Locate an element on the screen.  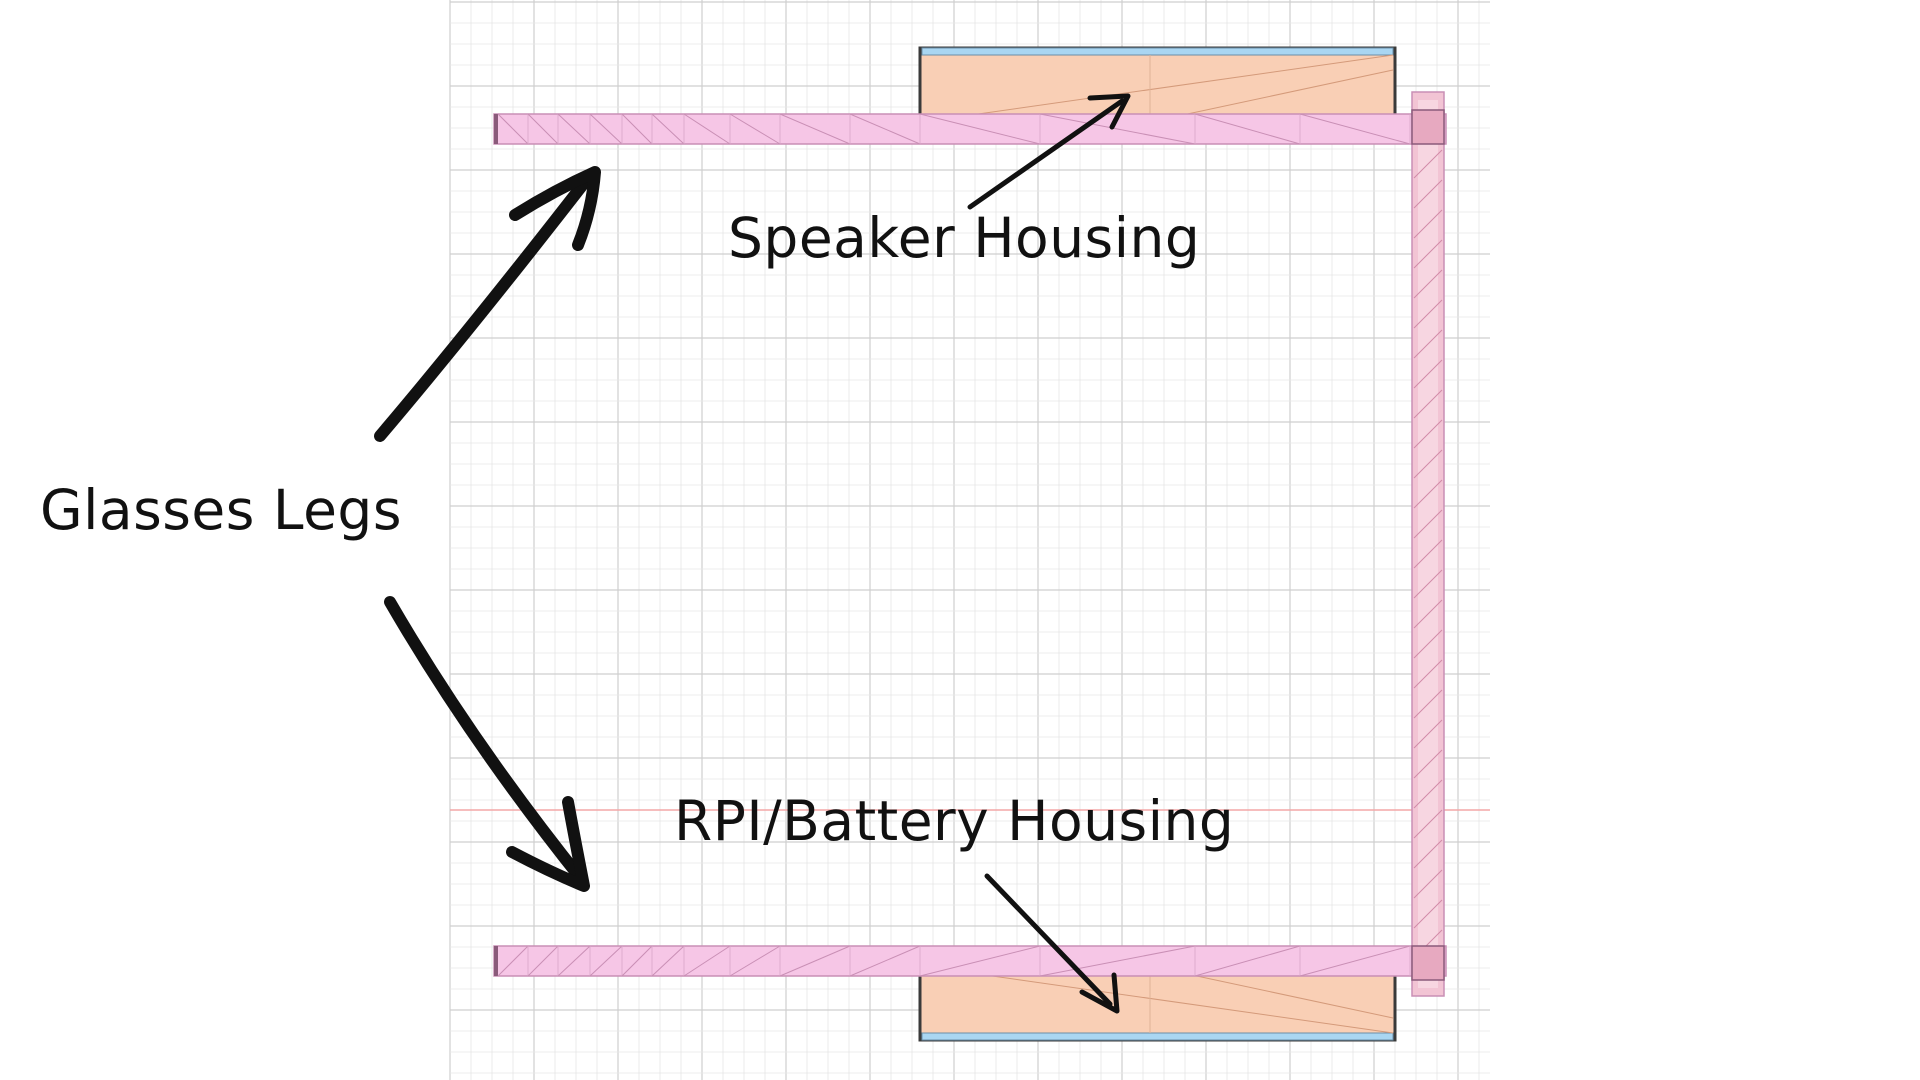
glasses-legs-arrow-up is located at coordinates (487, 304).